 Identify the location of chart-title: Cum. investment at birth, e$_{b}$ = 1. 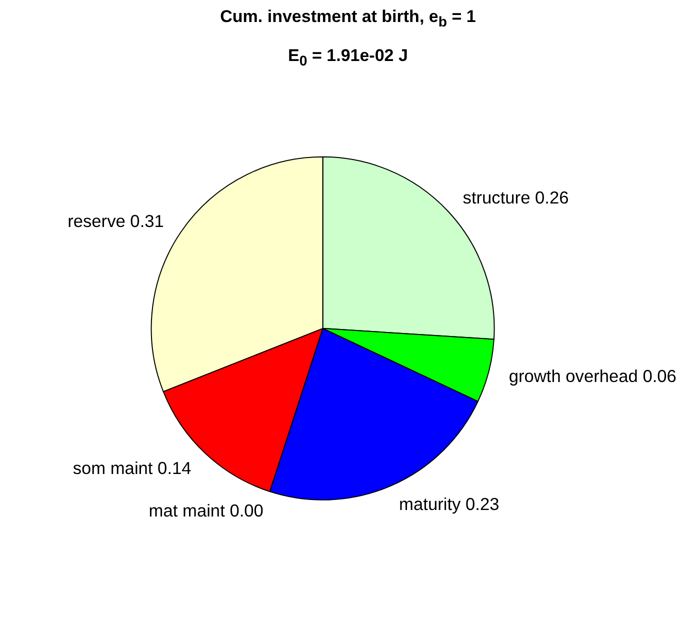
(348, 18).